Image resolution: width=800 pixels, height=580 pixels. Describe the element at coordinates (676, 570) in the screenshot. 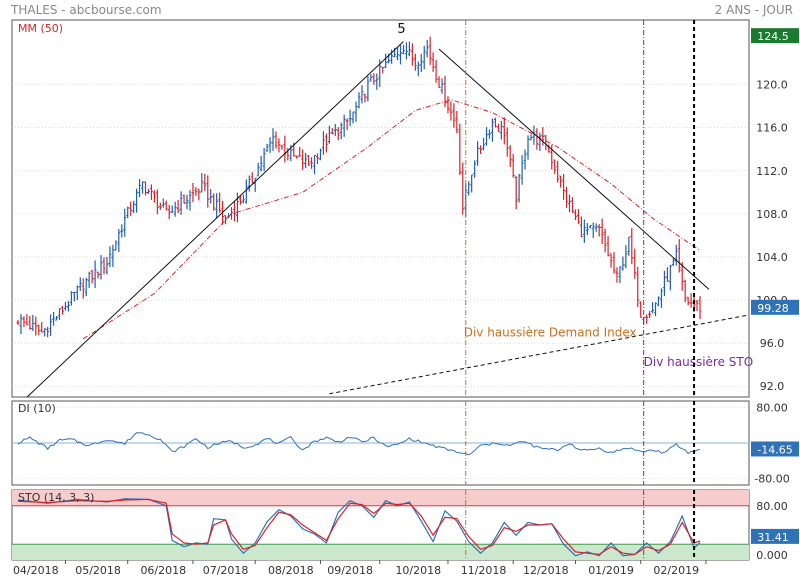

I see `x-tick-label: 02/2019` at that location.